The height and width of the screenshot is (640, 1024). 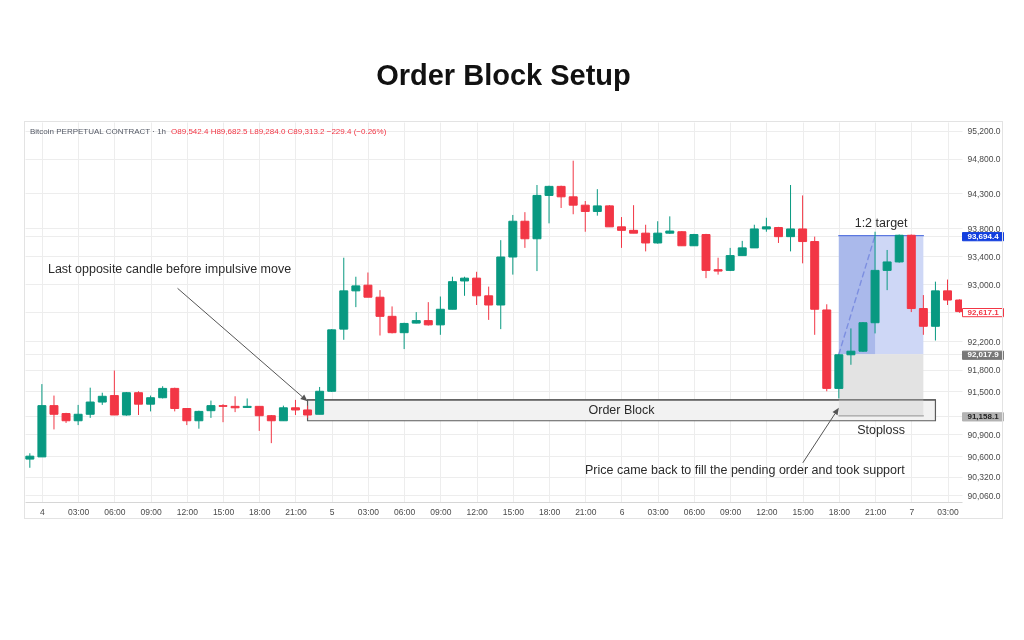 What do you see at coordinates (984, 228) in the screenshot?
I see `y-tick-label: 93,800.0` at bounding box center [984, 228].